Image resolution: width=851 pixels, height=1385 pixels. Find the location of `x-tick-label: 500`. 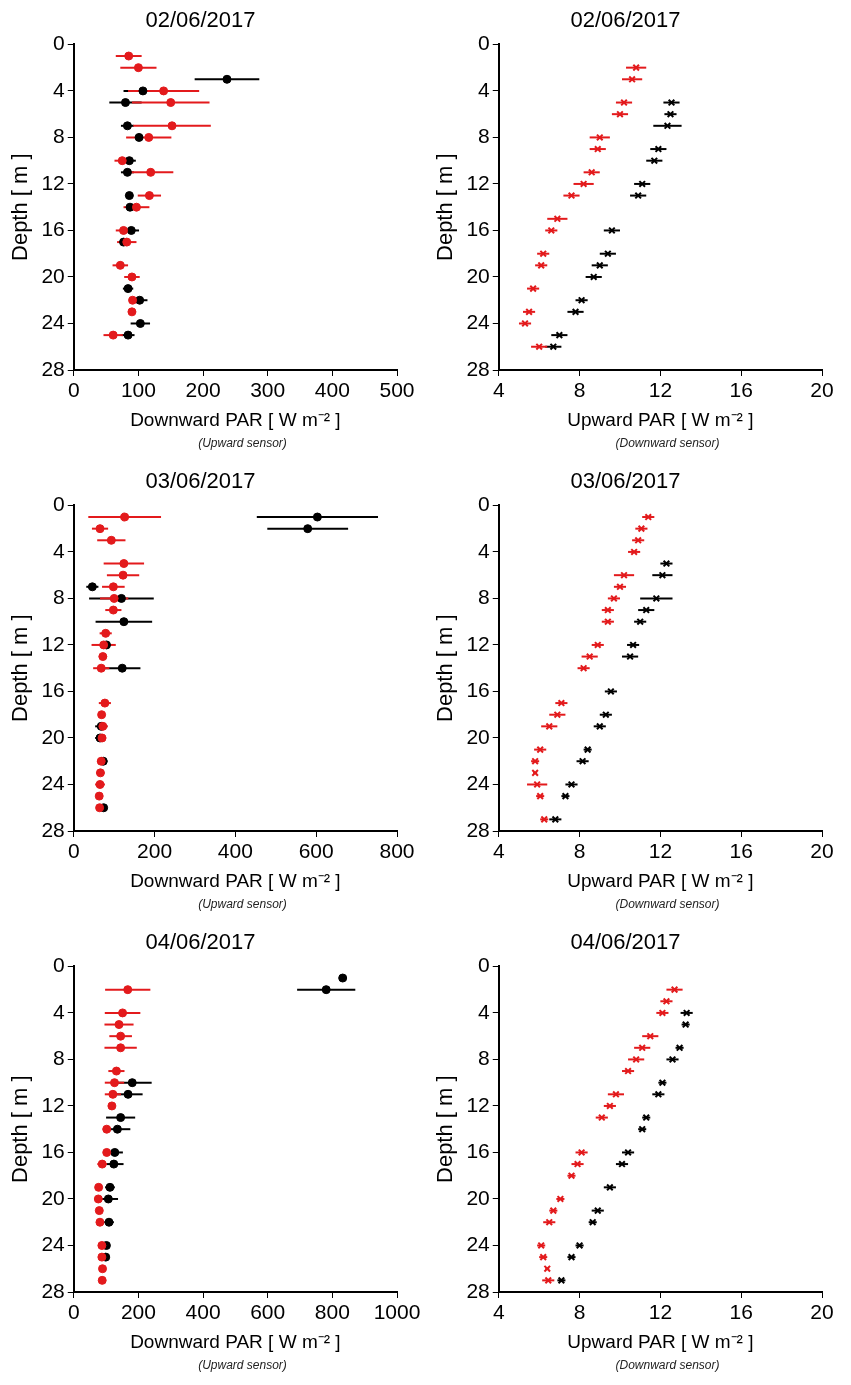

x-tick-label: 500 is located at coordinates (397, 390).